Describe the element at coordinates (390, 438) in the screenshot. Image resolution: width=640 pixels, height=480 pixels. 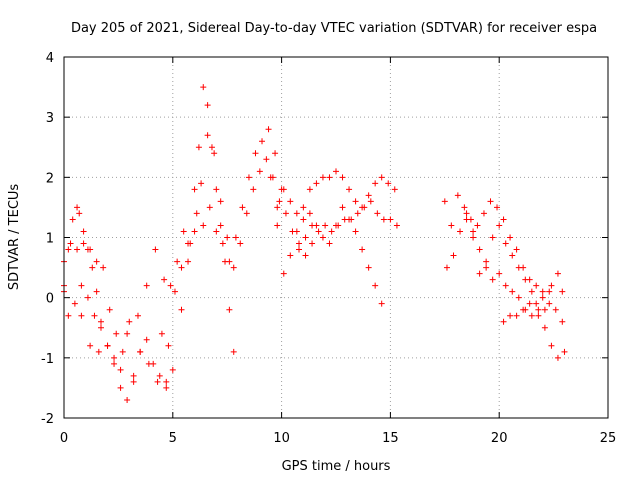
I see `x-tick-label: 15` at that location.